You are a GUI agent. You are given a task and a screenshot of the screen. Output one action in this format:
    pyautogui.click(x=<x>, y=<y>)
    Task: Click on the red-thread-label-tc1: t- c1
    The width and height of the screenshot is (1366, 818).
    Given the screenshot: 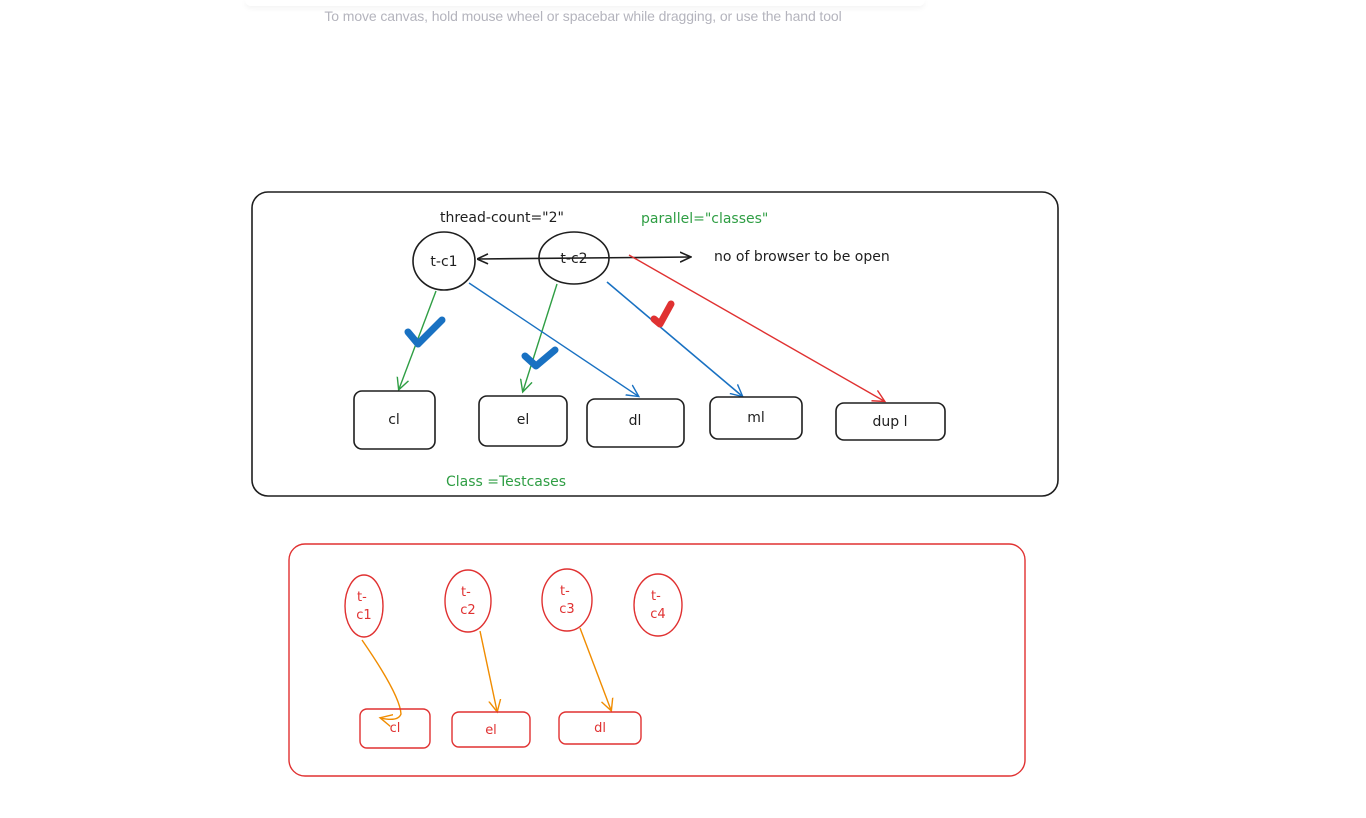 What is the action you would take?
    pyautogui.click(x=363, y=606)
    